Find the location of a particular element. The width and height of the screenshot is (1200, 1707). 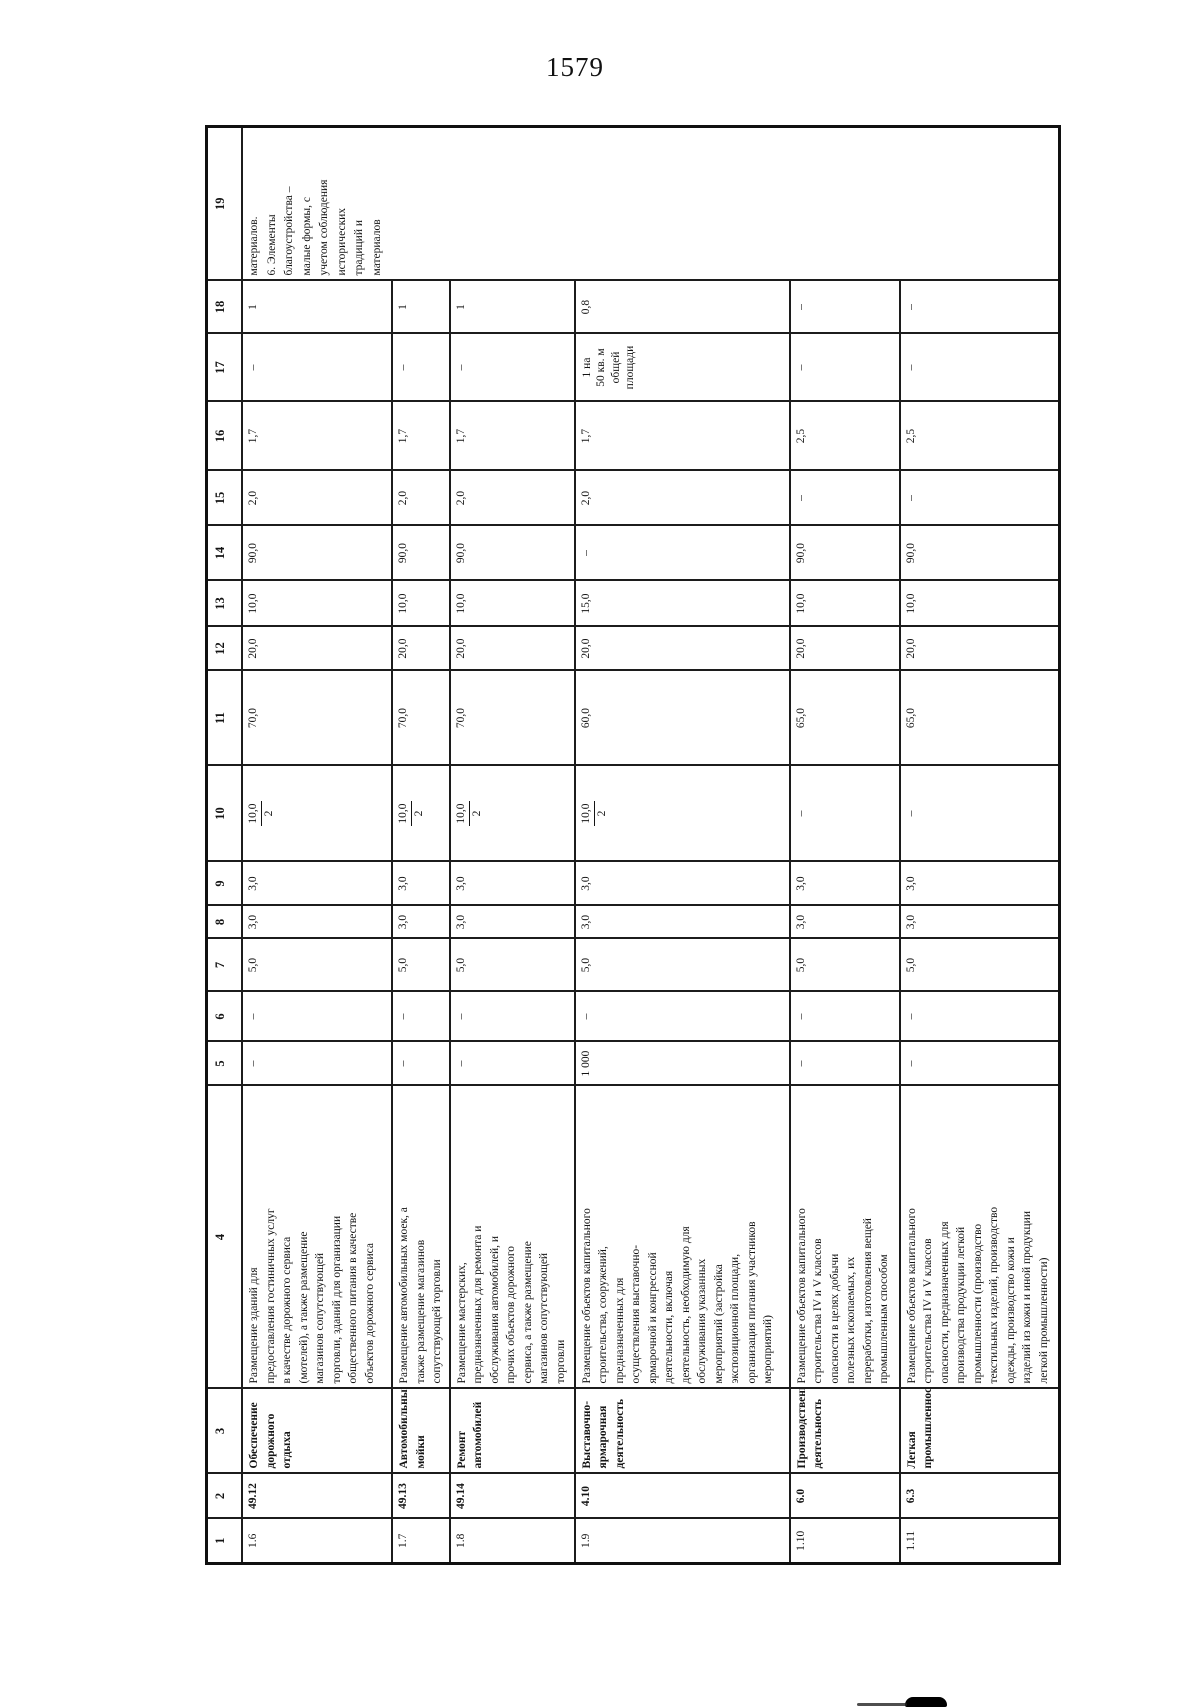

cell-use-name: Выставочно- ярмарочная деятельность is located at coordinates (682, 1431).